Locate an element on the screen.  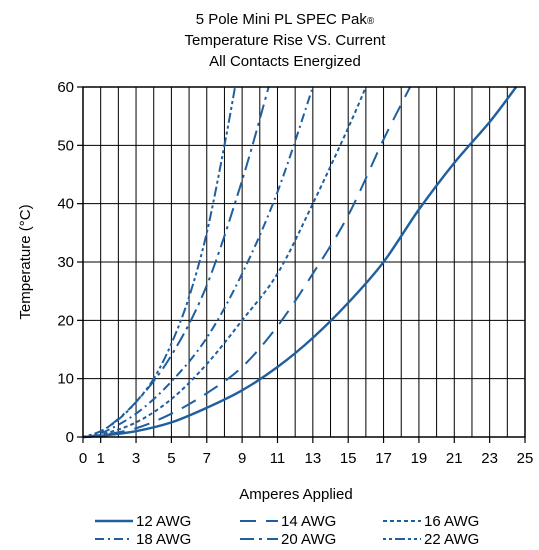
legend-item-12-awg: 12 AWG is located at coordinates (143, 521).